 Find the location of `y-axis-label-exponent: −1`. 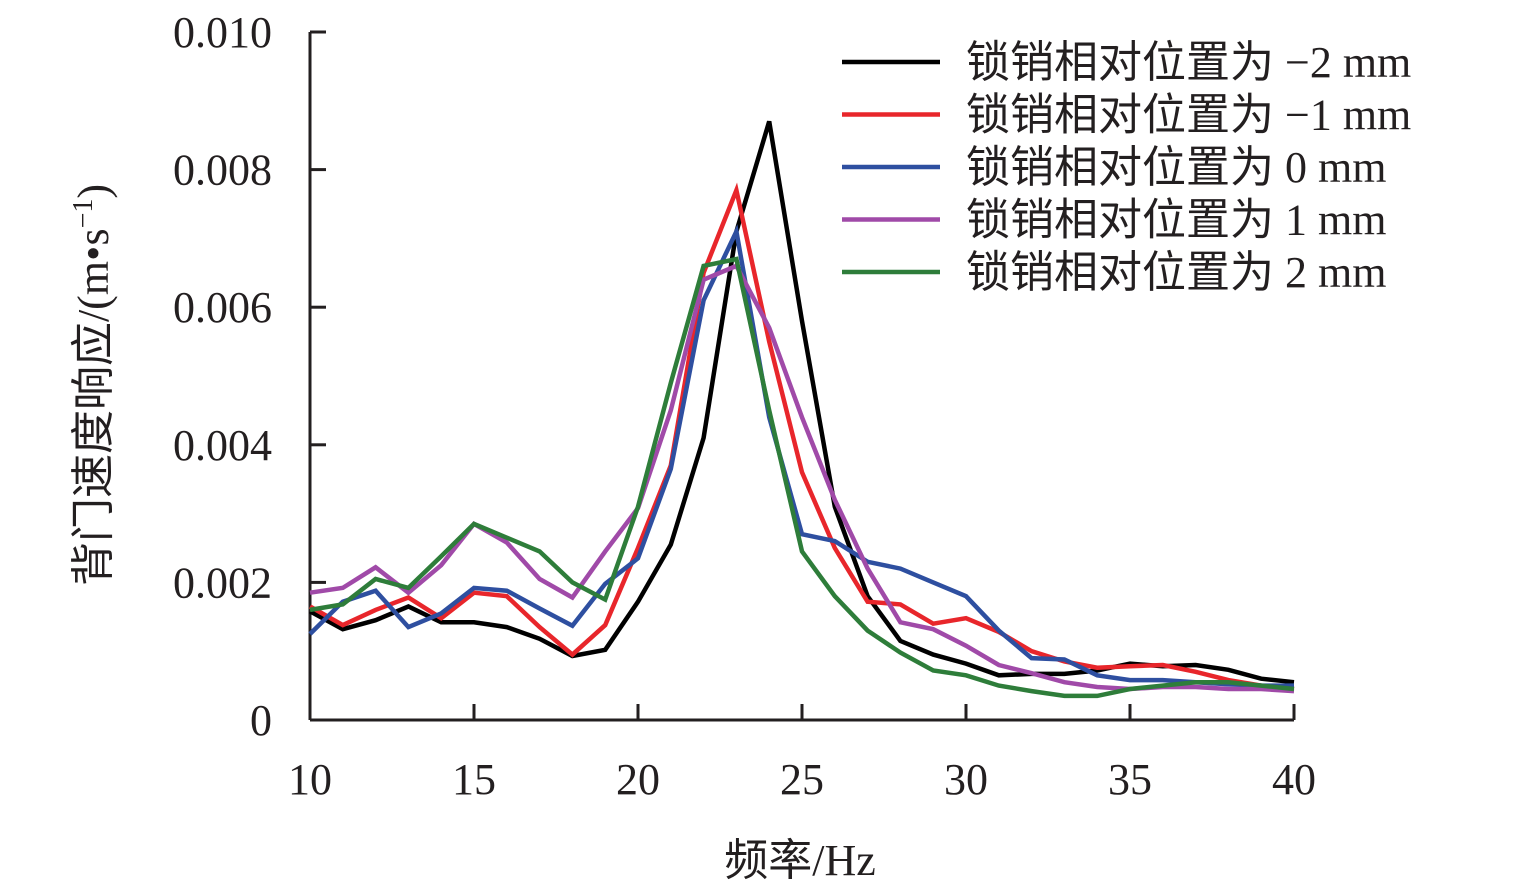

y-axis-label-exponent: −1 is located at coordinates (83, 214).